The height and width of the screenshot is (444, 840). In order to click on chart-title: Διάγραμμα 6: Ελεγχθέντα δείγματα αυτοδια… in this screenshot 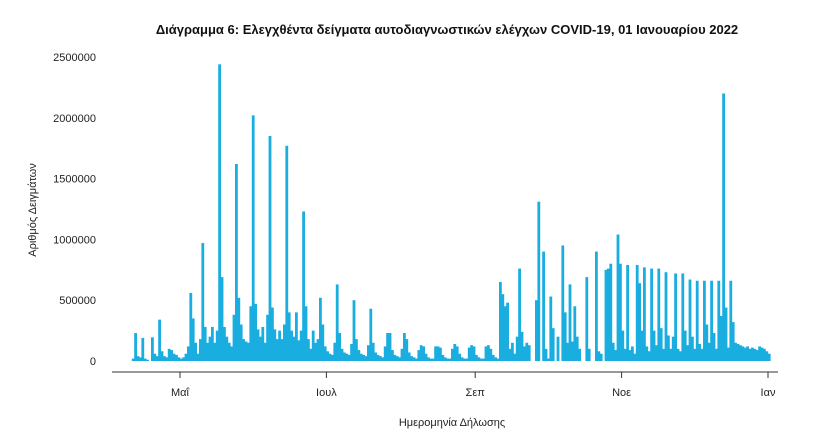, I will do `click(447, 29)`.